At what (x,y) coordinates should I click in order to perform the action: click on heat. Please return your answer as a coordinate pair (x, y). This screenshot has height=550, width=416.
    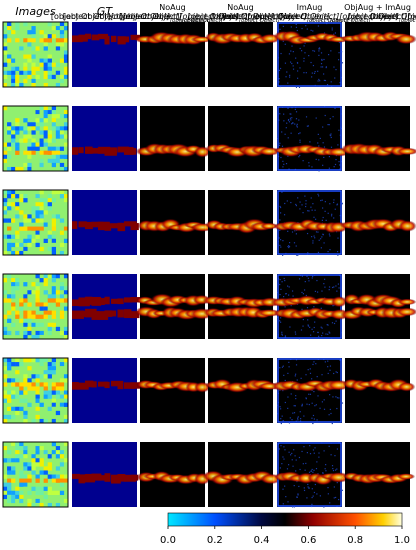
    Looking at the image, I should click on (339, 302).